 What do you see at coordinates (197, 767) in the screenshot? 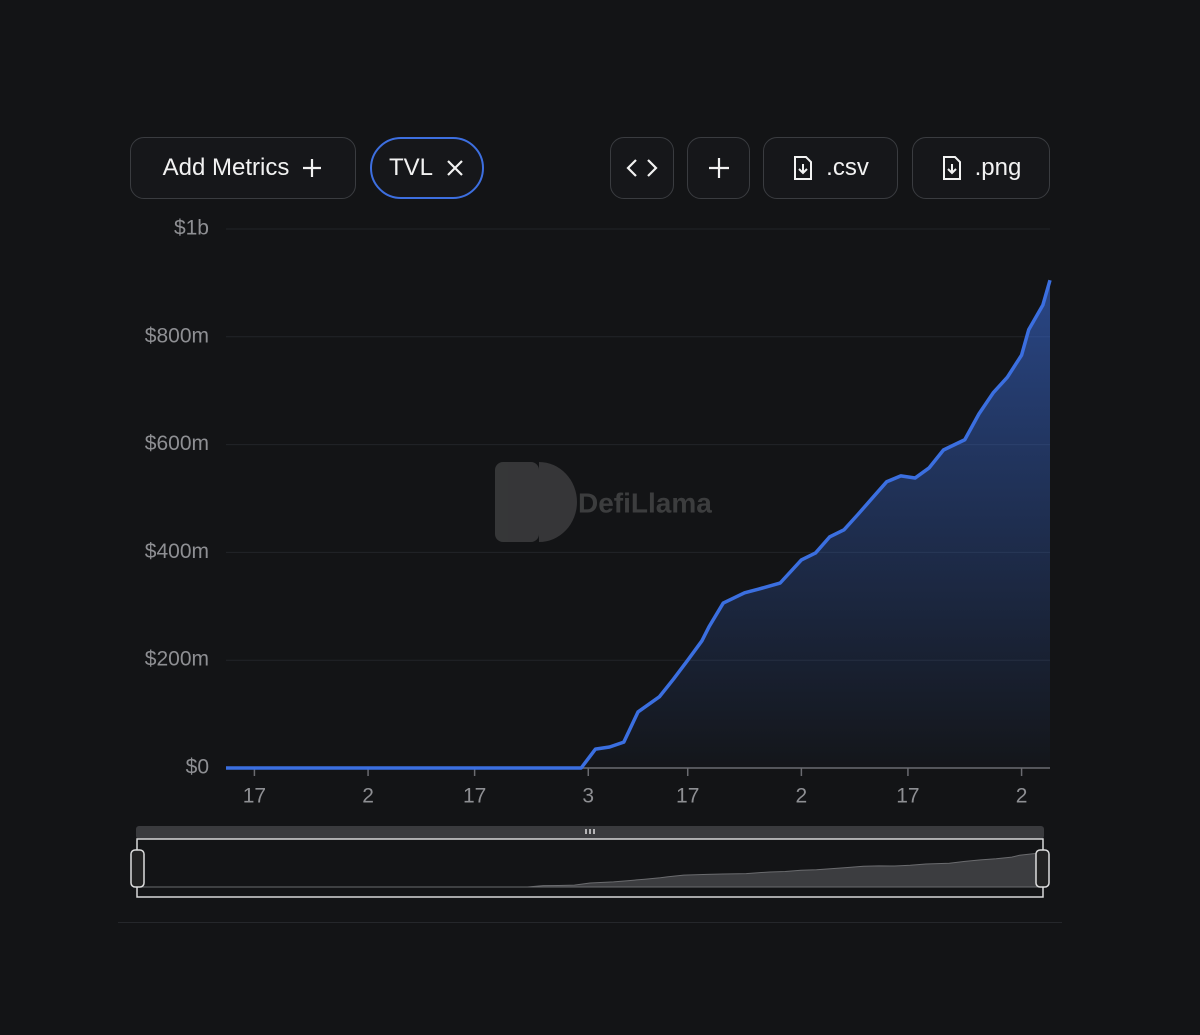
I see `y-tick-label: $0` at bounding box center [197, 767].